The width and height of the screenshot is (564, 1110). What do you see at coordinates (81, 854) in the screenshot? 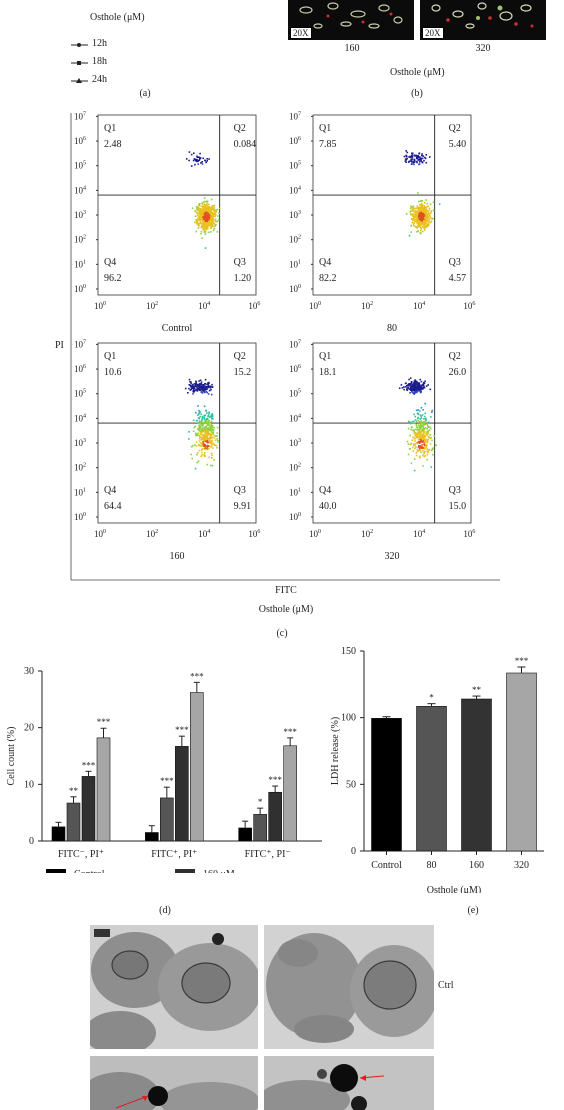
I see `category-label: FITC⁻, PI⁺` at bounding box center [81, 854].